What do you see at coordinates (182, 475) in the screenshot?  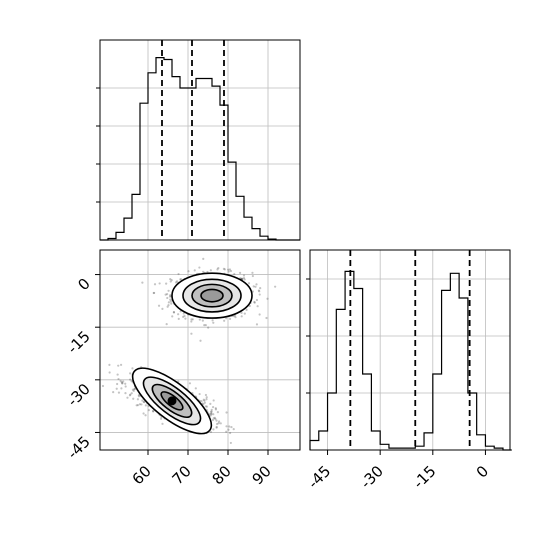 I see `tick-label-x: 70` at bounding box center [182, 475].